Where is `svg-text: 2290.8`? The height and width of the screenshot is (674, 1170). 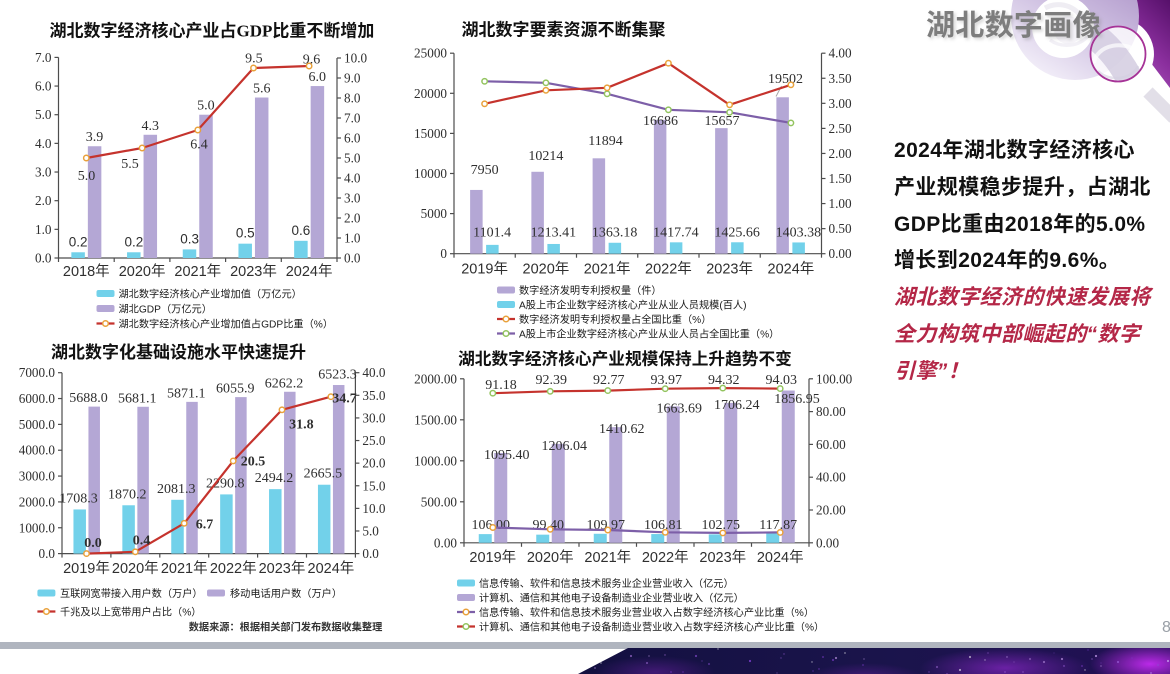
svg-text: 2290.8 is located at coordinates (225, 483).